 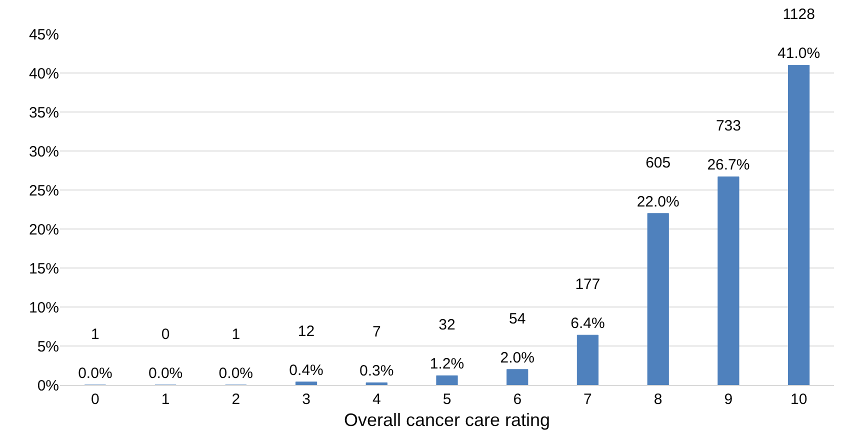 What do you see at coordinates (517, 399) in the screenshot?
I see `x-tick-label: 6` at bounding box center [517, 399].